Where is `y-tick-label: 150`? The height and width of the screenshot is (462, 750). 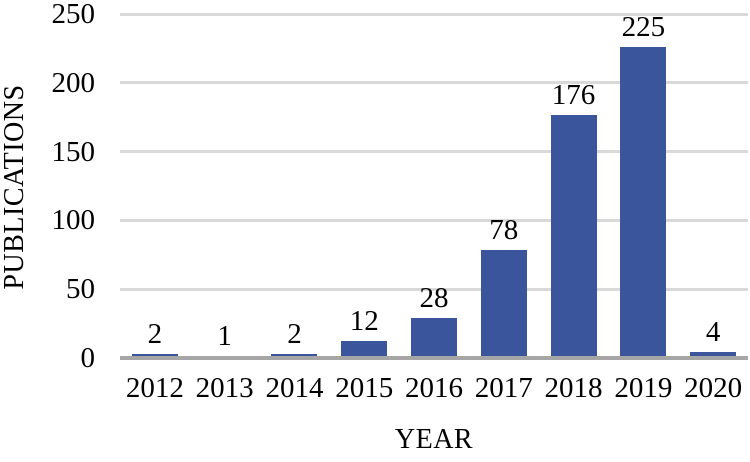 y-tick-label: 150 is located at coordinates (73, 151).